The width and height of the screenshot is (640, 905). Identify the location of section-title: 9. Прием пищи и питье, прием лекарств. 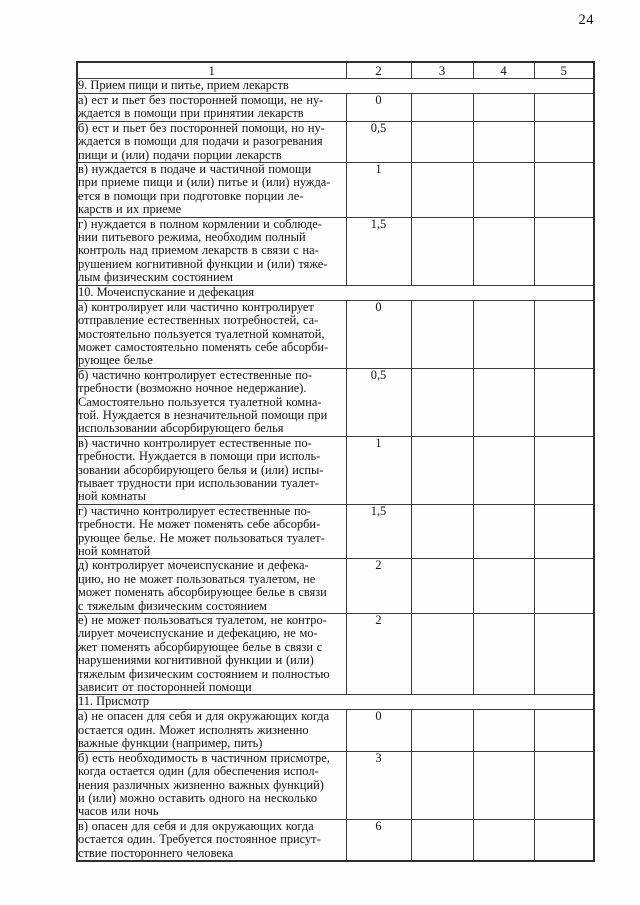
(335, 86).